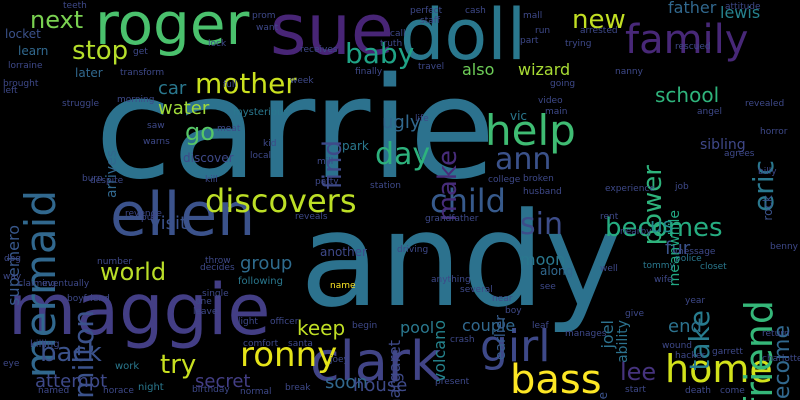  What do you see at coordinates (768, 208) in the screenshot?
I see `word-rock: rock` at bounding box center [768, 208].